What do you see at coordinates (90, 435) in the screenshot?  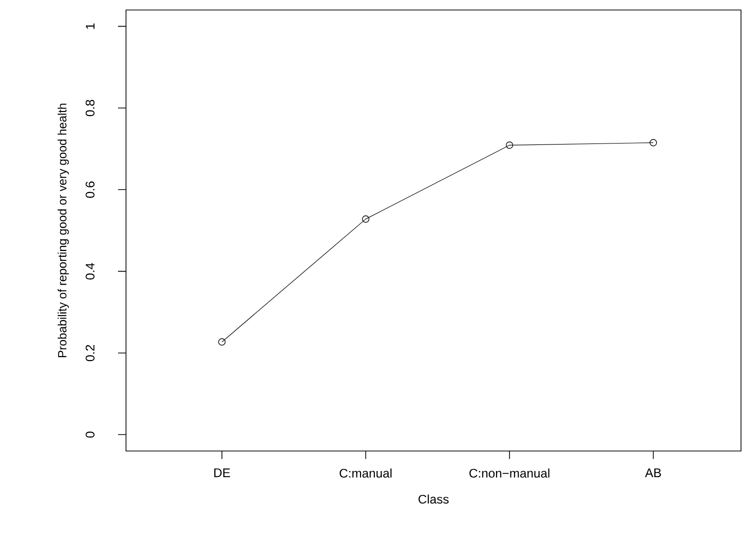 I see `y-tick-label: 0` at bounding box center [90, 435].